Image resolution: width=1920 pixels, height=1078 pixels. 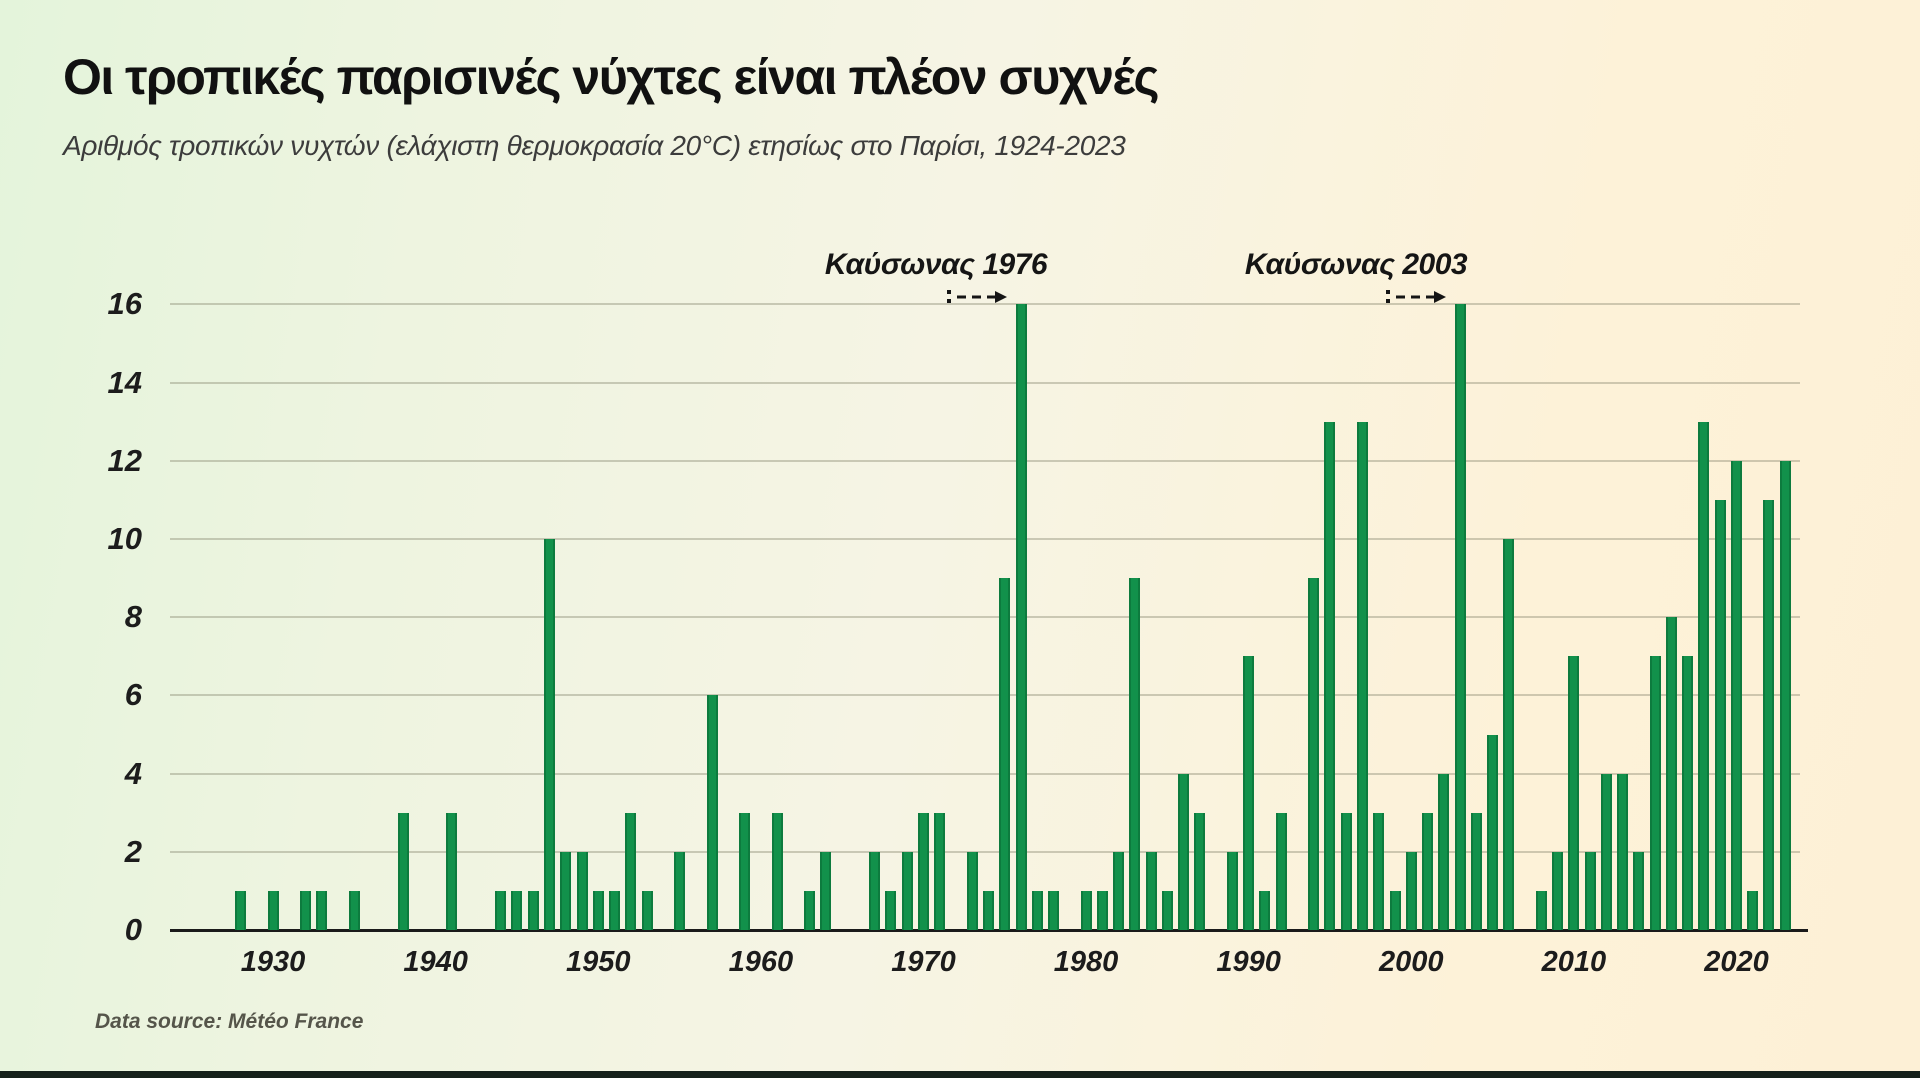 I want to click on data-source: Data source: Météo France, so click(x=229, y=1021).